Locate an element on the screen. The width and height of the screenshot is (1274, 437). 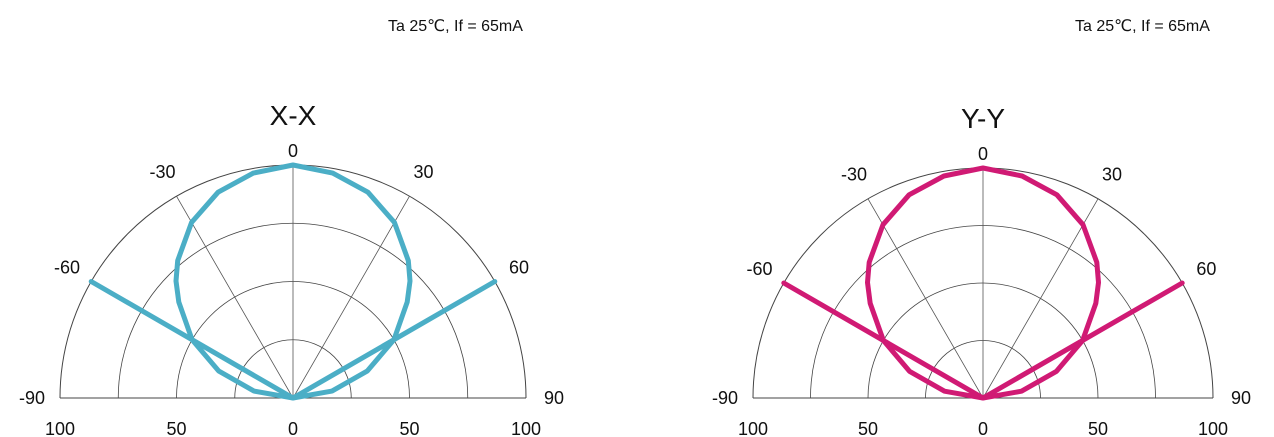
yy-angle-tick-label: 60 is located at coordinates (1206, 269).